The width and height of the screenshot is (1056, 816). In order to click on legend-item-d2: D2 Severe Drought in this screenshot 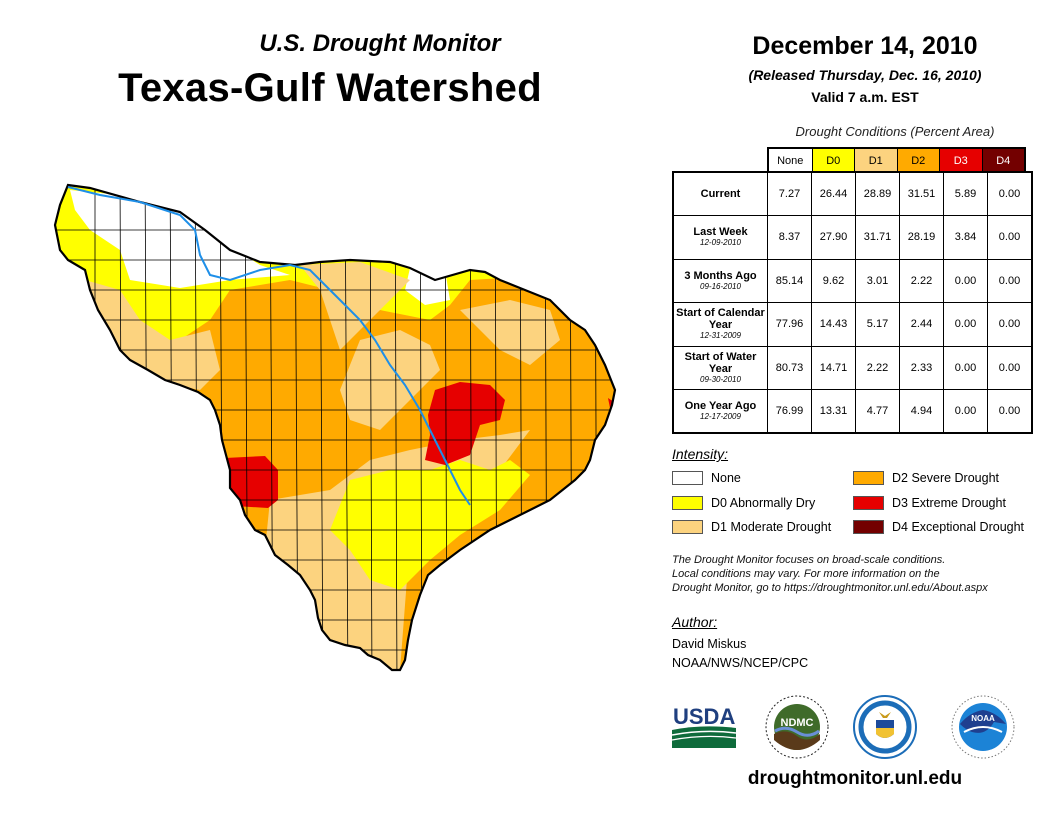, I will do `click(926, 478)`.